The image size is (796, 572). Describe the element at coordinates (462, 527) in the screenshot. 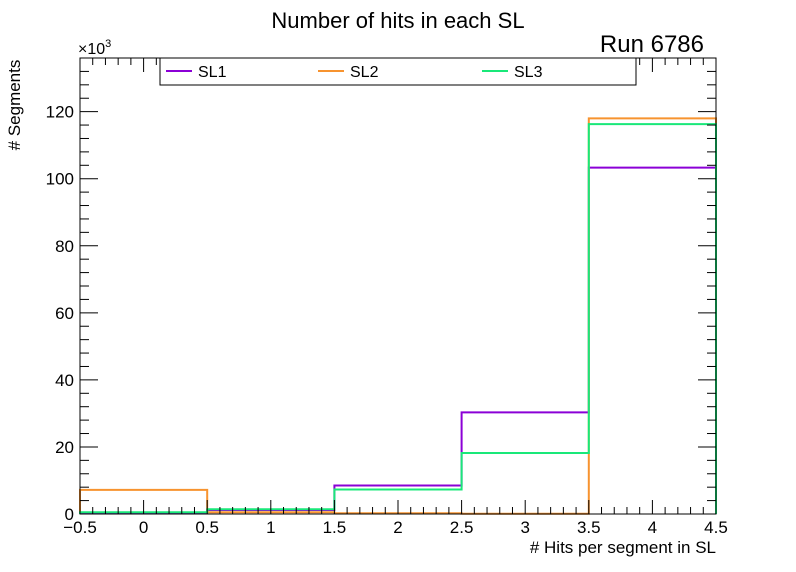

I see `x-tick-label: 2.5` at that location.